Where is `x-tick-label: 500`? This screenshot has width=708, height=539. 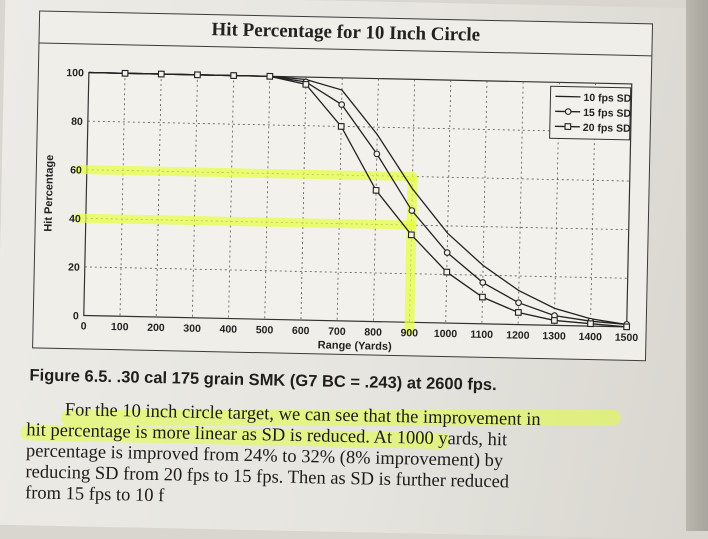 x-tick-label: 500 is located at coordinates (265, 330).